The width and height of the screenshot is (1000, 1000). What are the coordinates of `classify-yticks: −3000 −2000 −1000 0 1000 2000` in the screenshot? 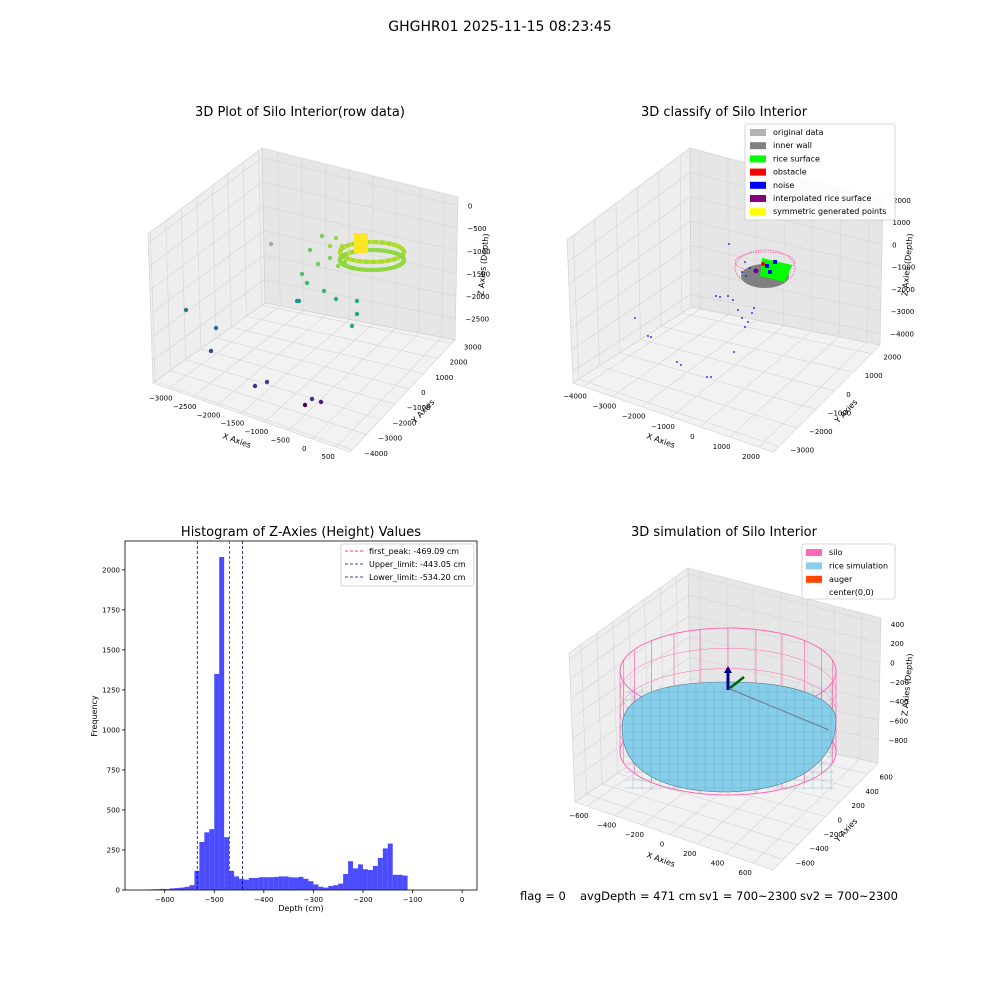 It's located at (845, 404).